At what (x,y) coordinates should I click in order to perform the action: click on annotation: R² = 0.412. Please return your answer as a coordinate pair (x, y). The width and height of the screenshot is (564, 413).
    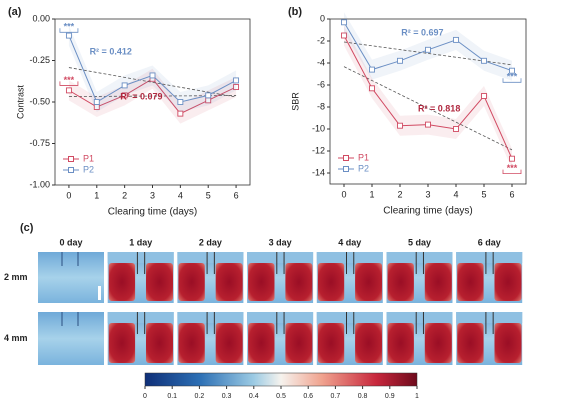
    Looking at the image, I should click on (111, 52).